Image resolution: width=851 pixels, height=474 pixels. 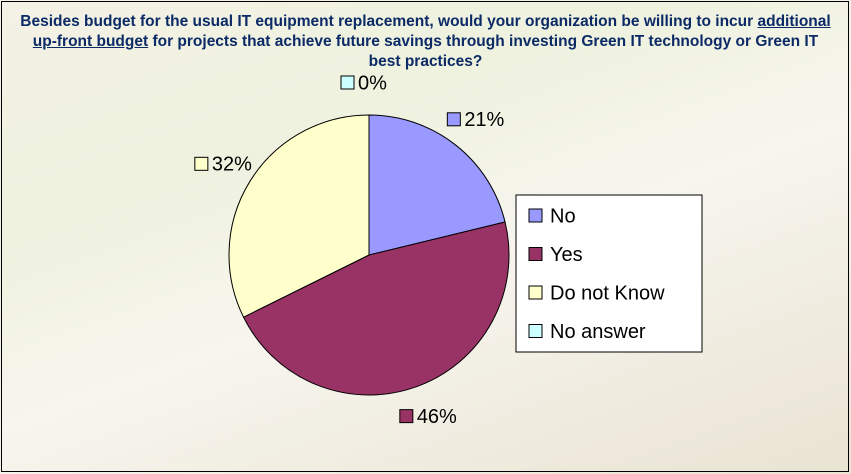 What do you see at coordinates (609, 273) in the screenshot?
I see `legend-box` at bounding box center [609, 273].